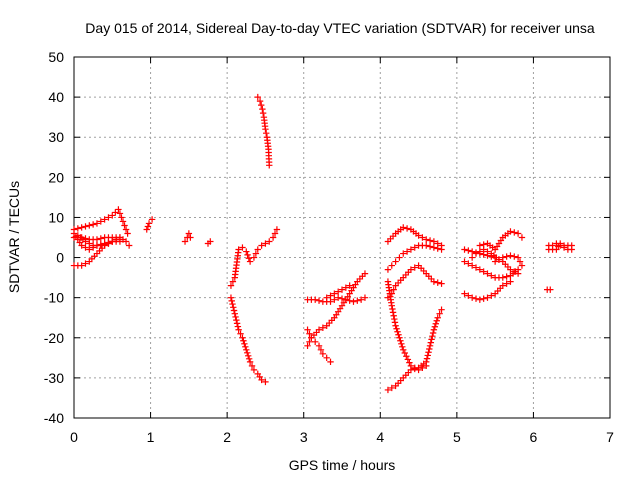  What do you see at coordinates (342, 465) in the screenshot?
I see `x-axis-label: GPS time / hours` at bounding box center [342, 465].